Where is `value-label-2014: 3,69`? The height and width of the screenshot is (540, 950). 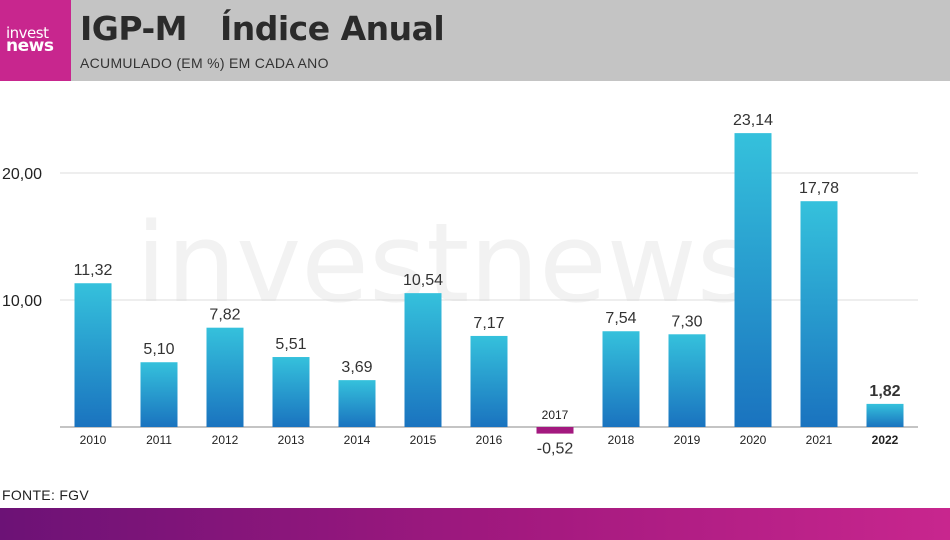
value-label-2014: 3,69 is located at coordinates (356, 367).